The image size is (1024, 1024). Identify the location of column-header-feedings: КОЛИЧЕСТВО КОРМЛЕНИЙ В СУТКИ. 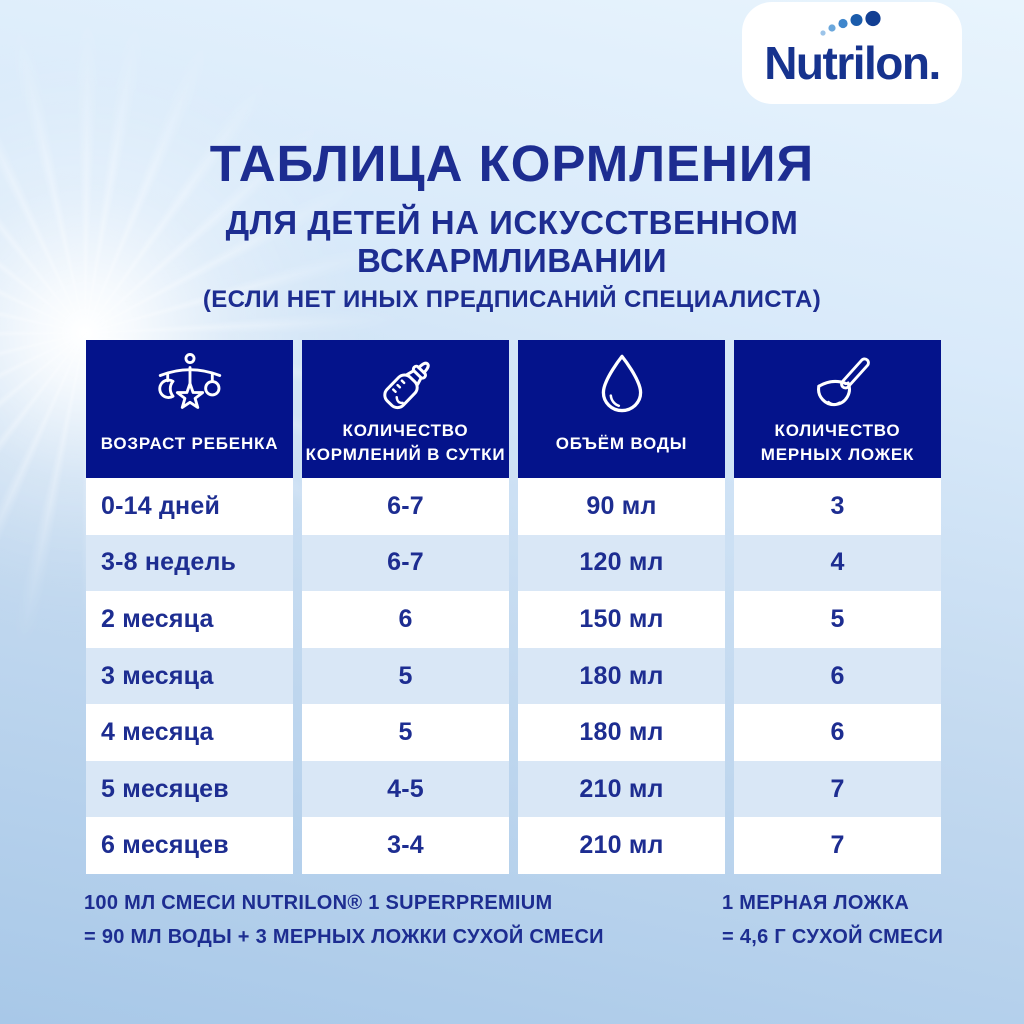
(405, 409).